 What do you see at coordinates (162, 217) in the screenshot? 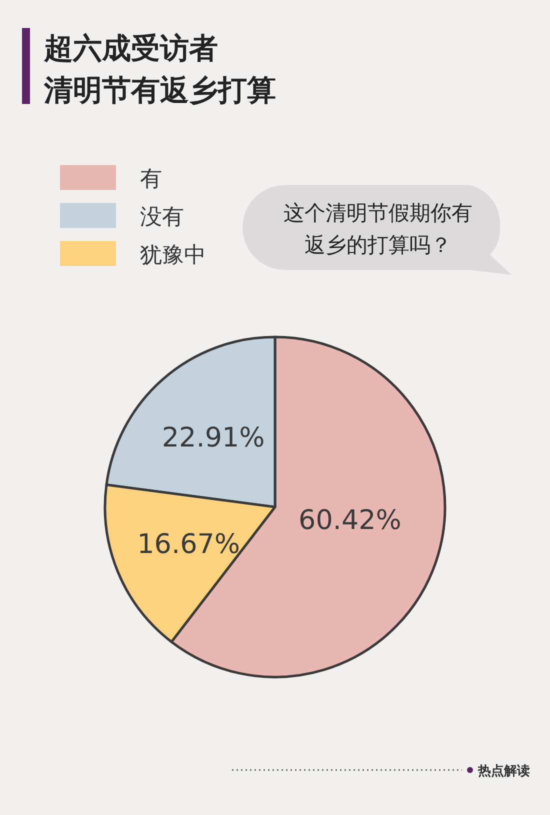
I see `legend-label: 没有` at bounding box center [162, 217].